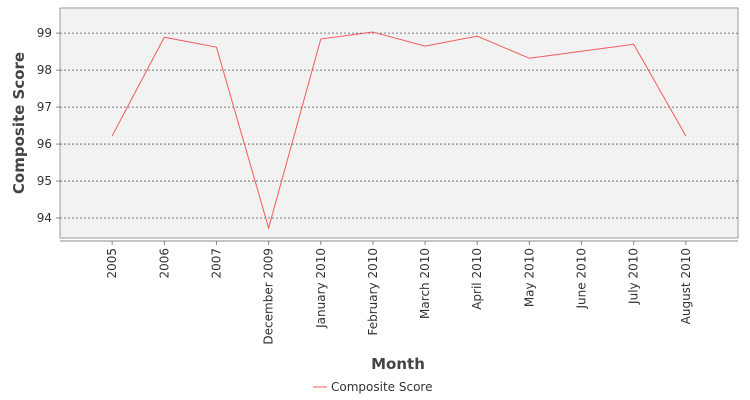 The height and width of the screenshot is (400, 750). Describe the element at coordinates (112, 263) in the screenshot. I see `x-tick-label: 2005` at that location.